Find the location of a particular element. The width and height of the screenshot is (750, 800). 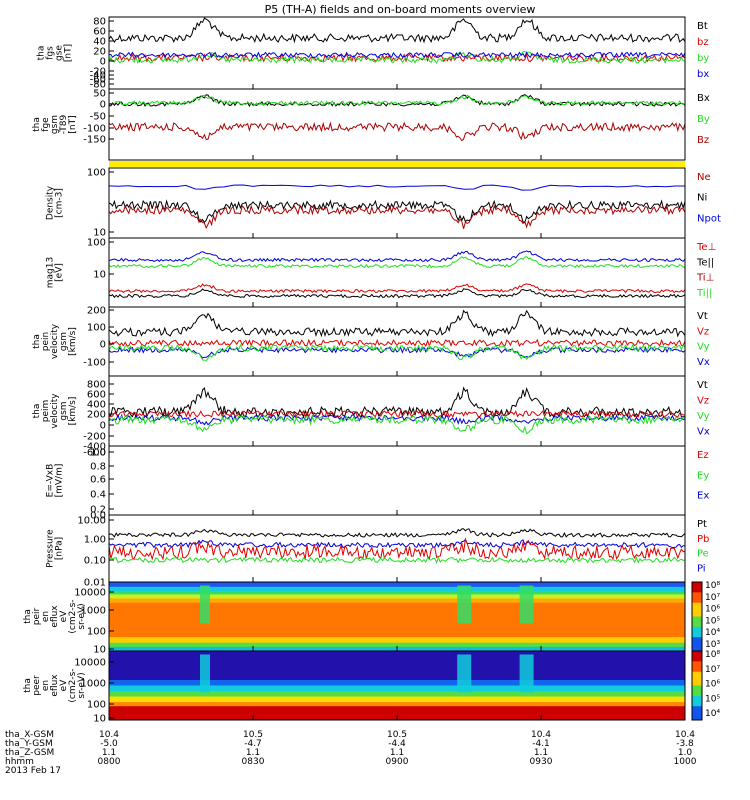

y-tick-label: 0.0 is located at coordinates (98, 516).